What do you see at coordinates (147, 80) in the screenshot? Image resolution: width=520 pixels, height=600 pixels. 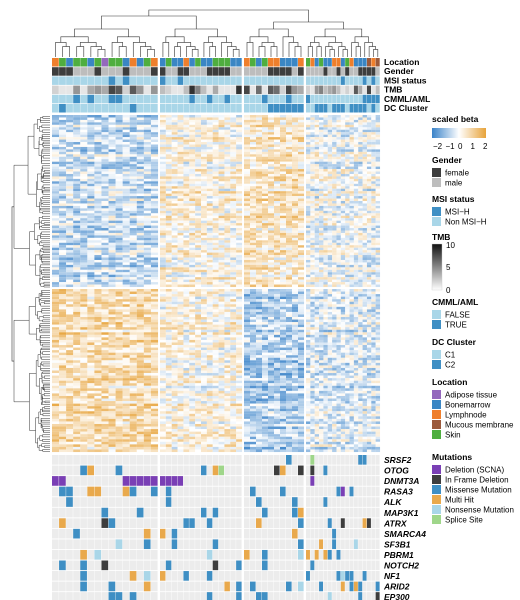 I see `annotation-cell-msi-status` at bounding box center [147, 80].